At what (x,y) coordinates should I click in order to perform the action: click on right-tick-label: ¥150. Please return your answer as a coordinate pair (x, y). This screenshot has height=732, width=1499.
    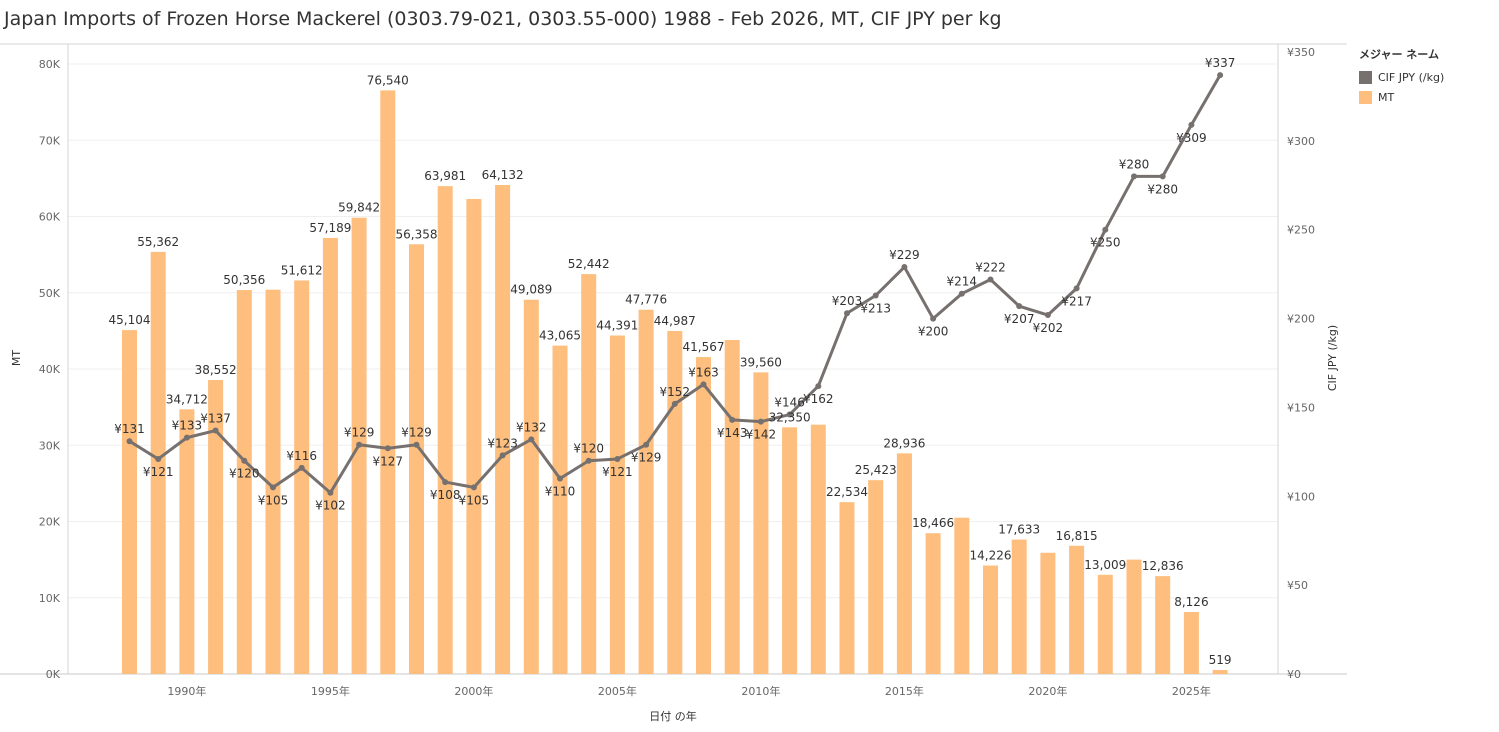
    Looking at the image, I should click on (1301, 407).